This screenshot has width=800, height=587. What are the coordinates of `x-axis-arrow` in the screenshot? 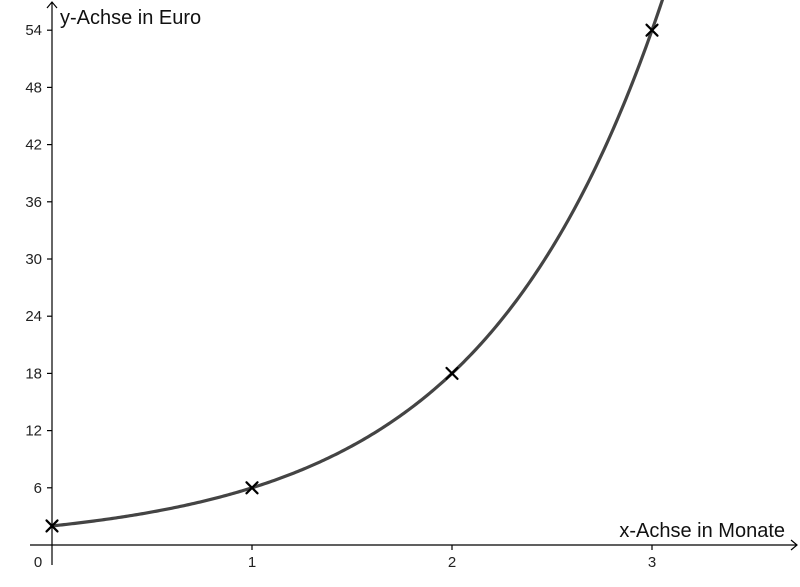 It's located at (794, 545).